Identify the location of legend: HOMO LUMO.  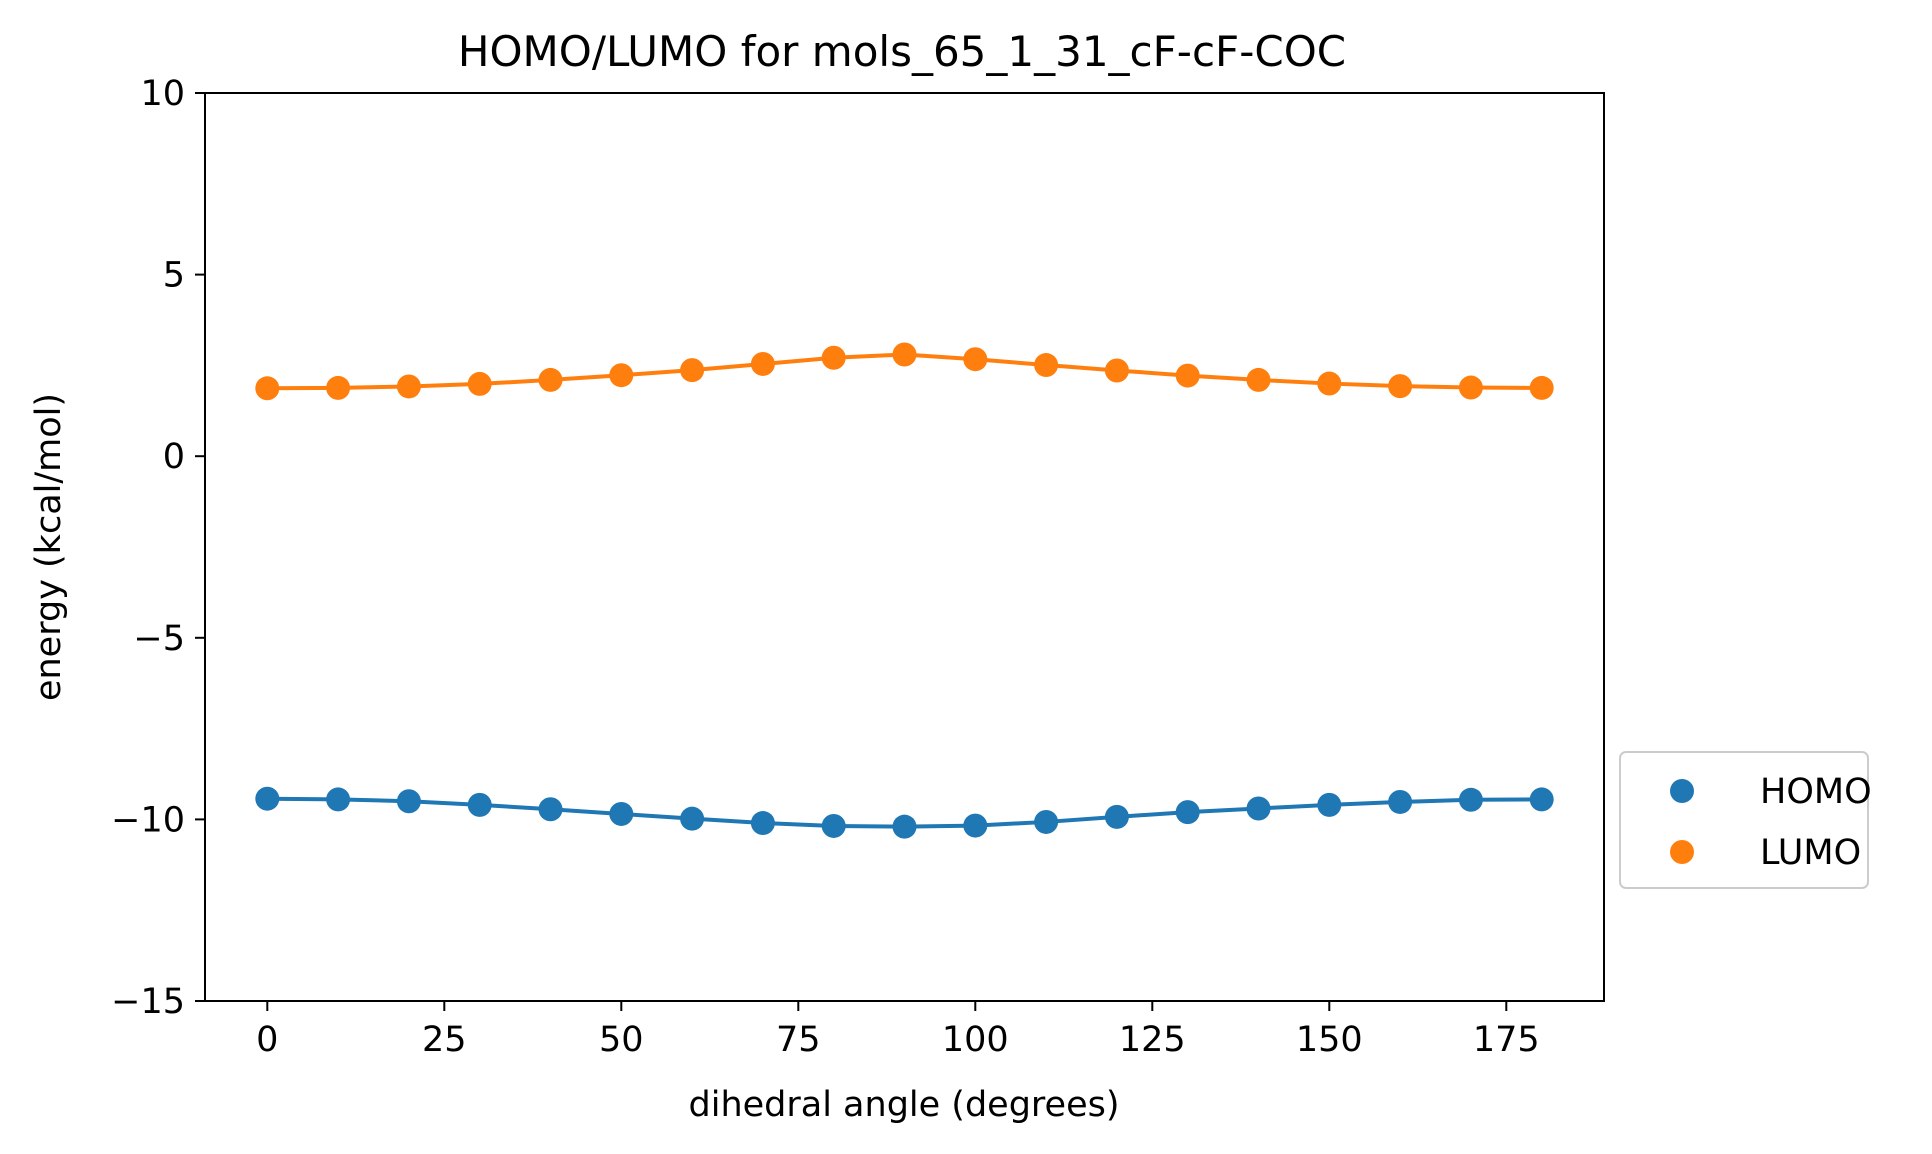
(1745, 820).